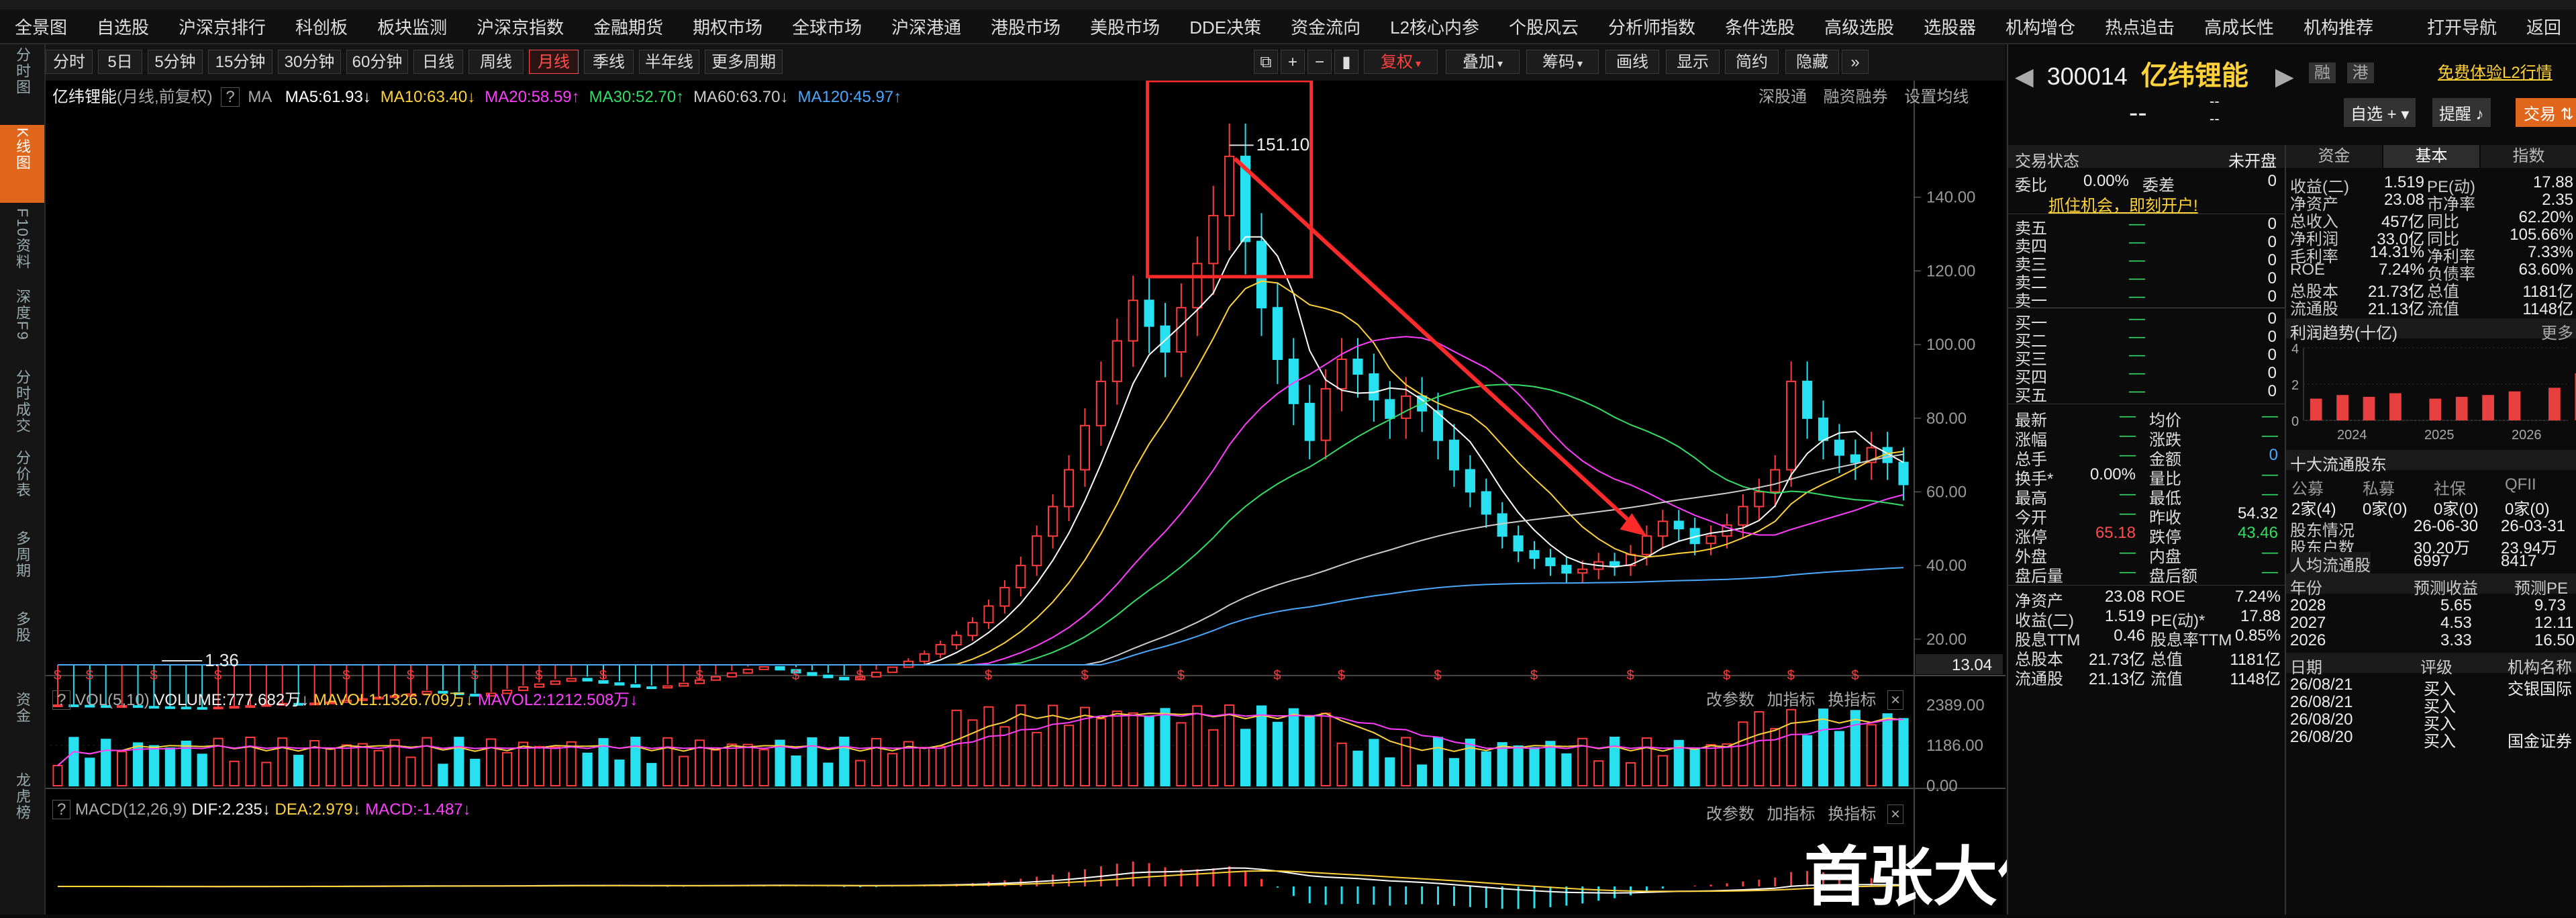  I want to click on period-tab-11: 更多周期, so click(744, 62).